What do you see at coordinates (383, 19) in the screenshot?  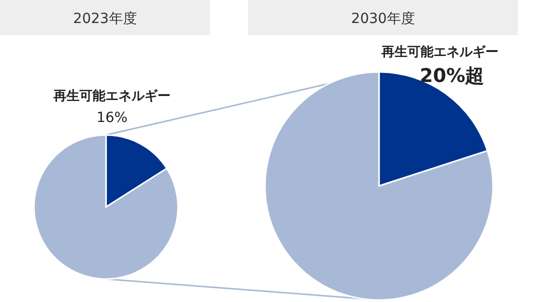 I see `chart-title: 2030年度` at bounding box center [383, 19].